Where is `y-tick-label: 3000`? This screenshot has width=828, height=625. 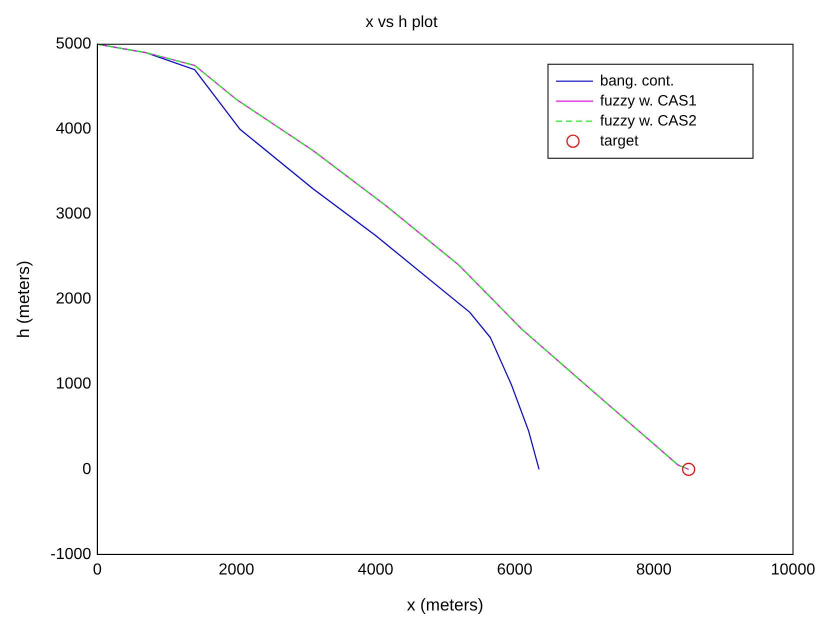
y-tick-label: 3000 is located at coordinates (74, 214).